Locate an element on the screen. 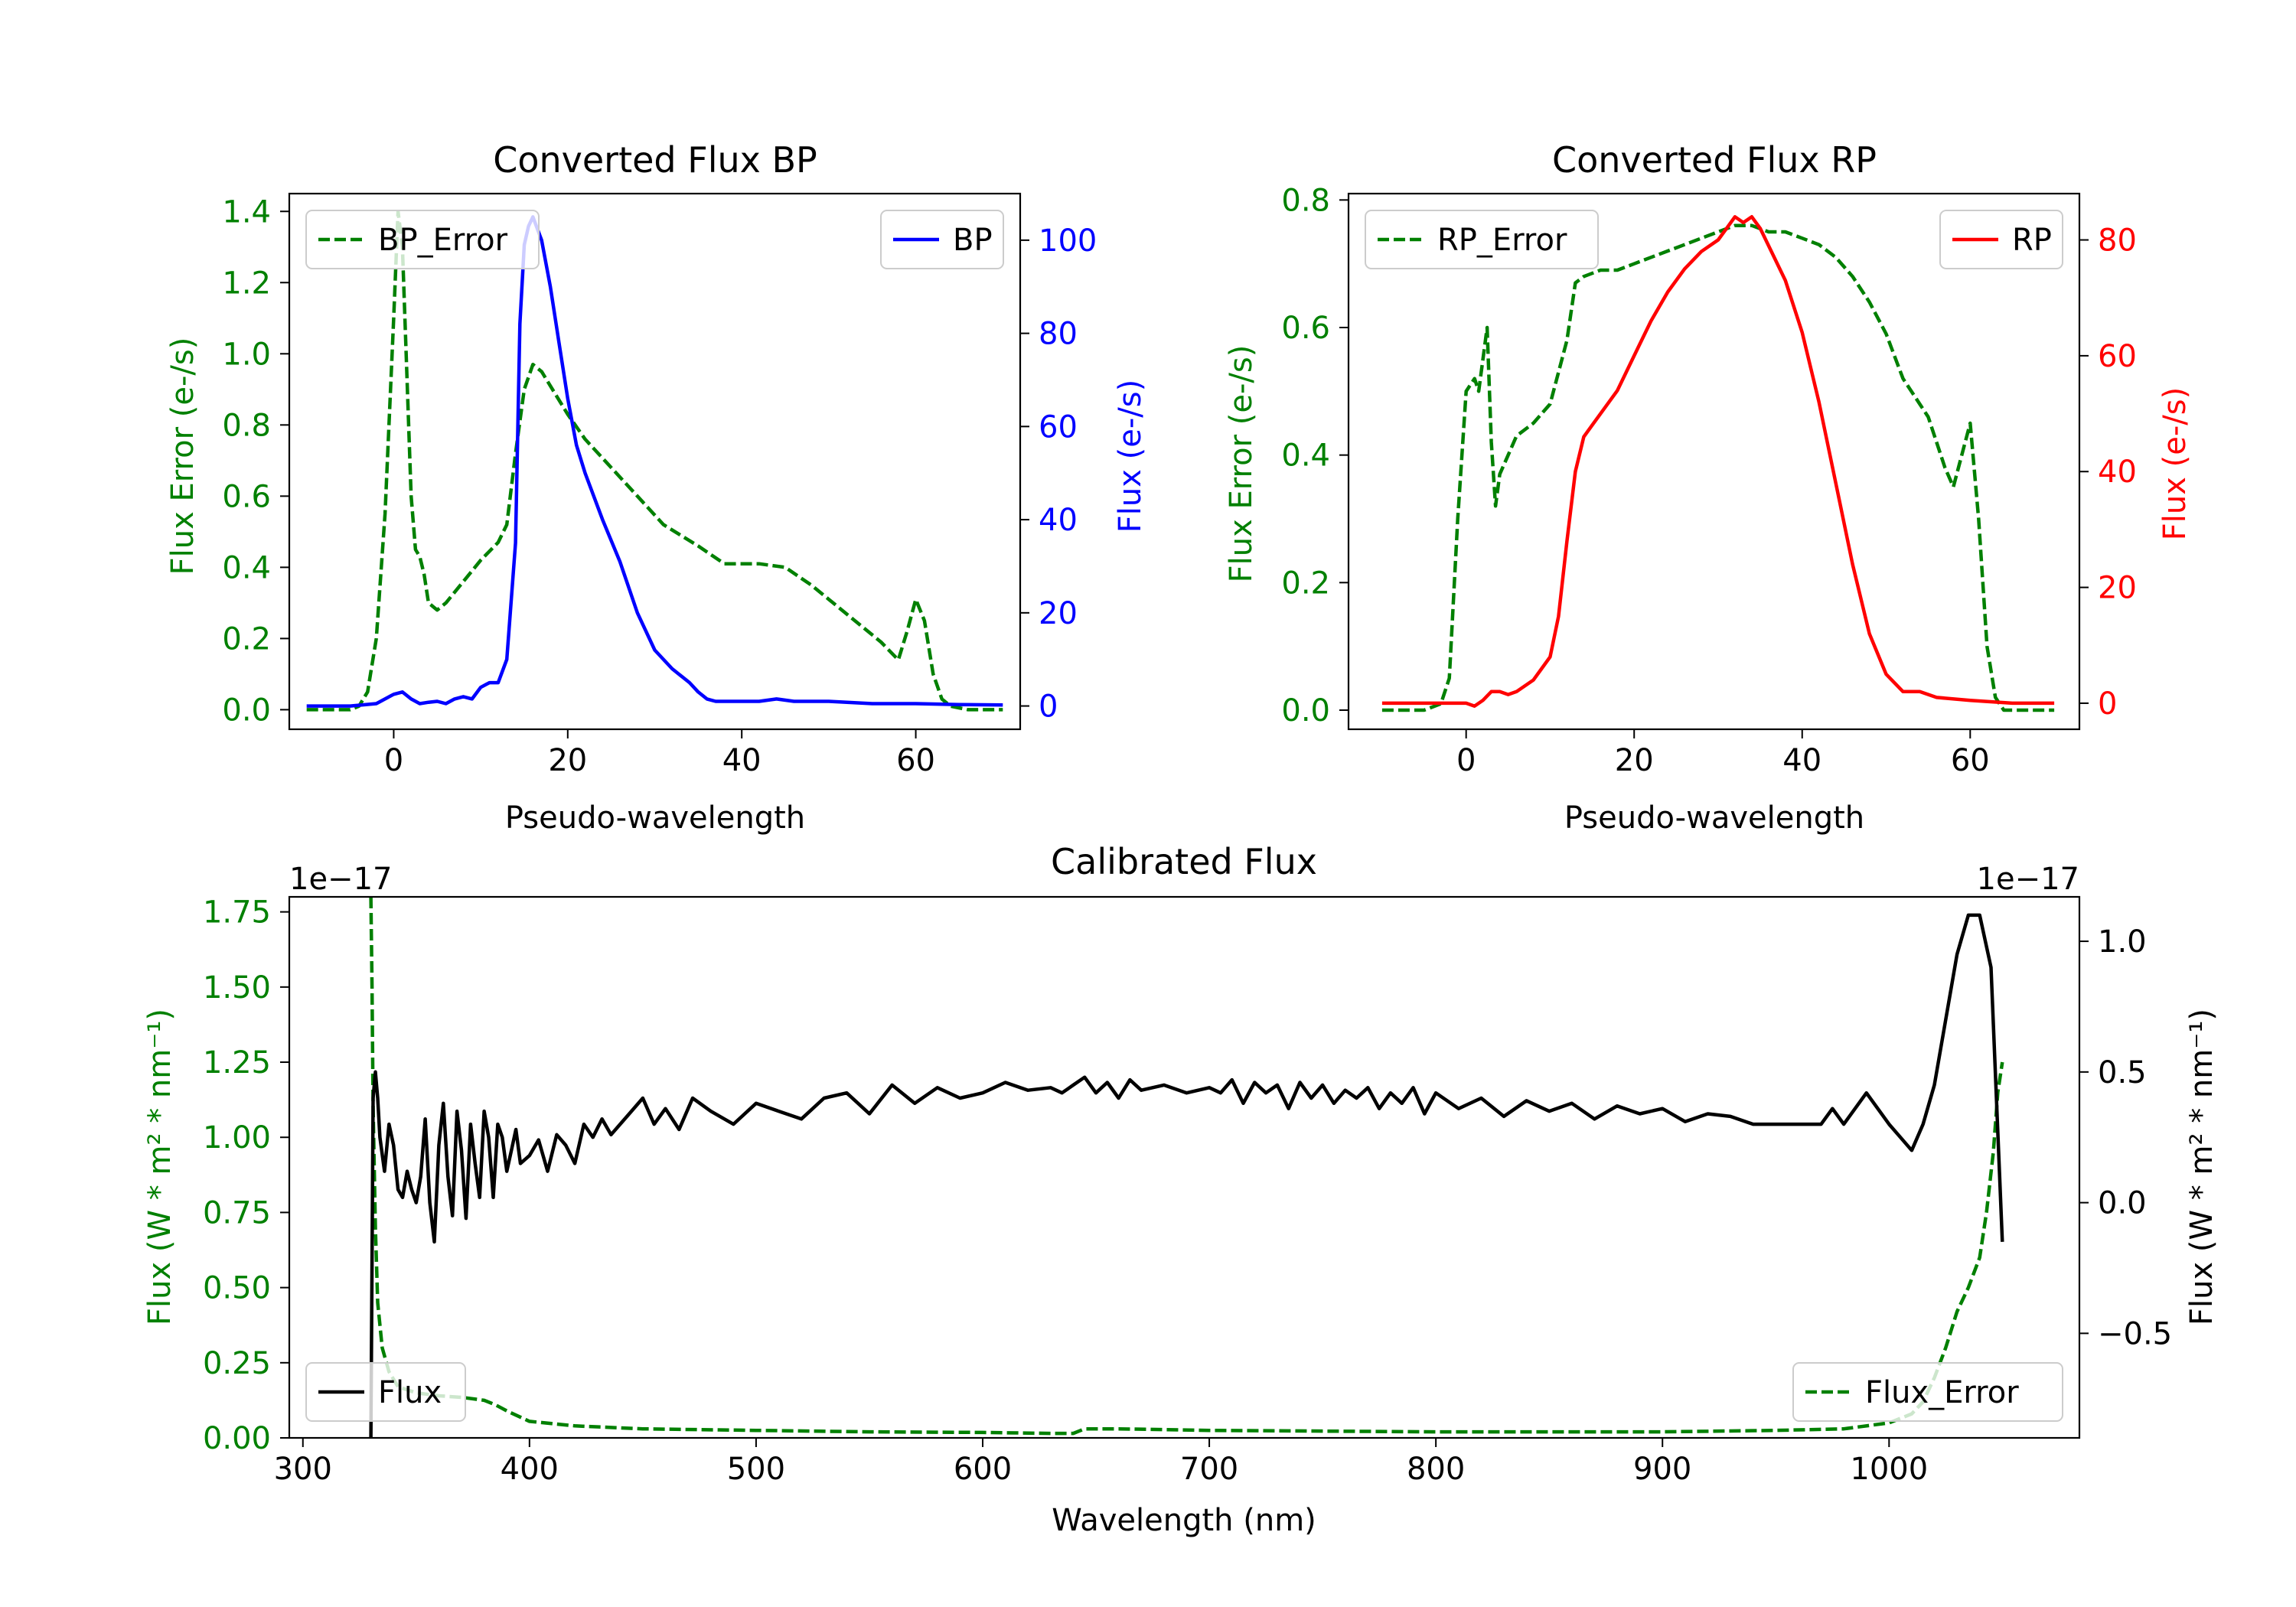  cal-x-tick-label: 500 is located at coordinates (756, 1470).